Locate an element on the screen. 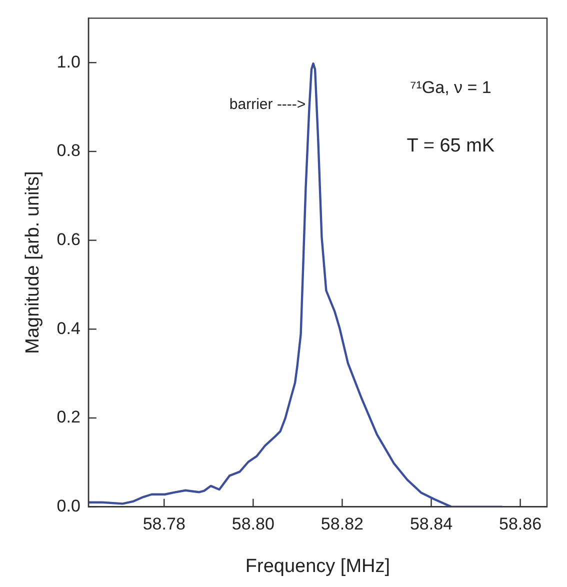  x-tick-label: 58.86 is located at coordinates (520, 524).